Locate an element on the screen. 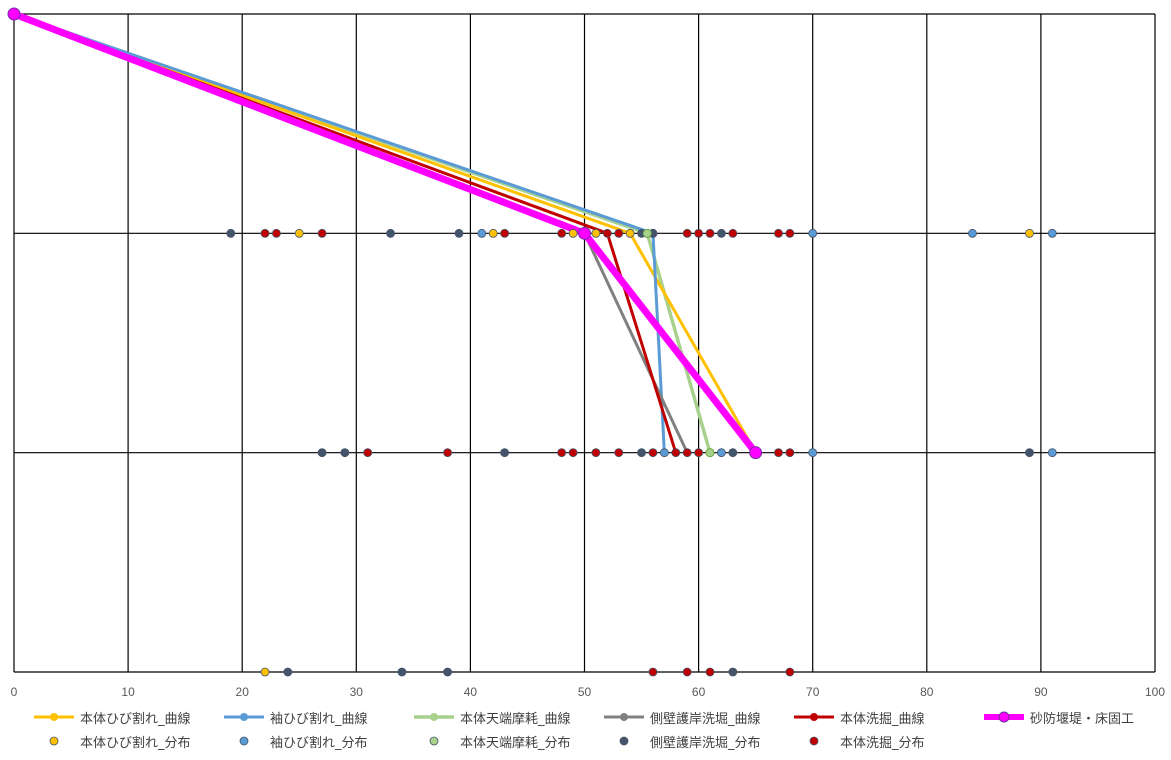 This screenshot has width=1171, height=760. x-tick-label: 70 is located at coordinates (813, 692).